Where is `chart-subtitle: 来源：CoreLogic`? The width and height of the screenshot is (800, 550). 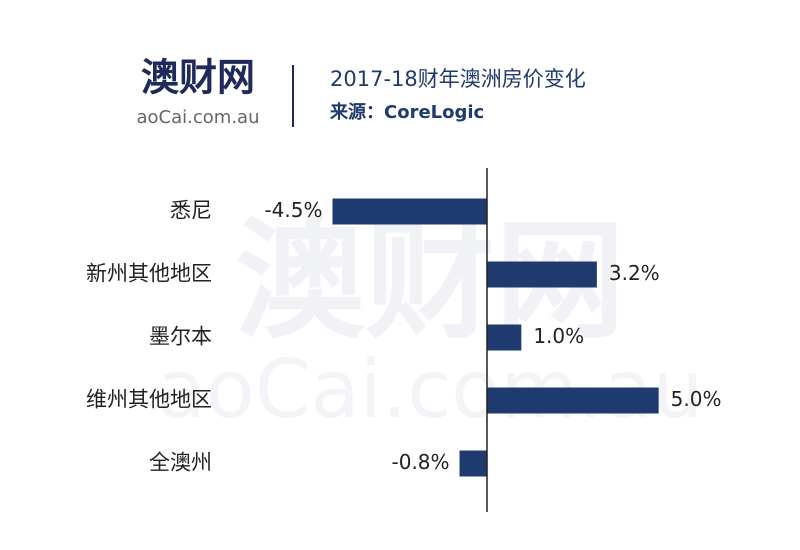 chart-subtitle: 来源：CoreLogic is located at coordinates (406, 112).